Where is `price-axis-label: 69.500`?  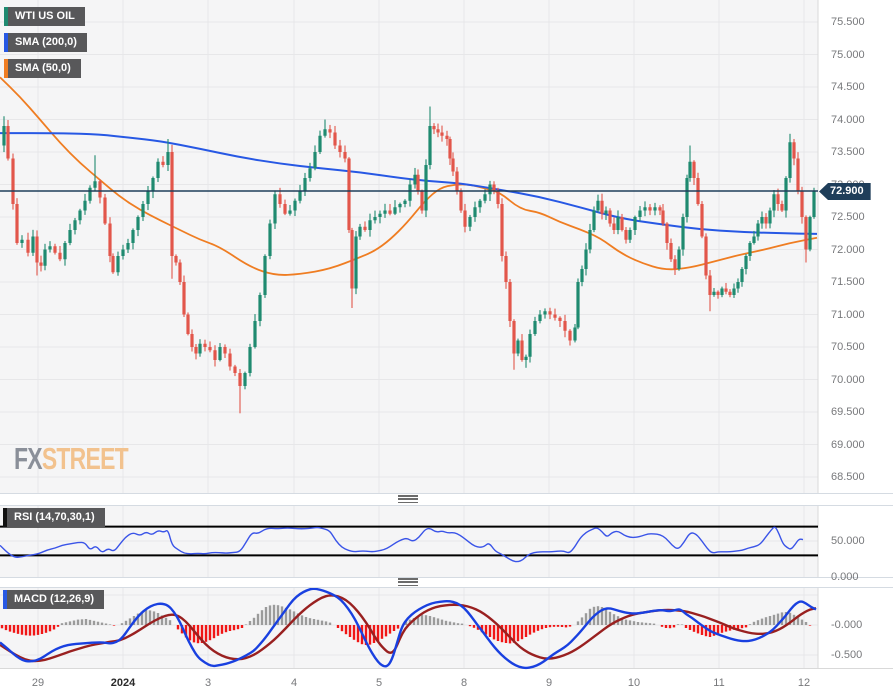
price-axis-label: 69.500 is located at coordinates (848, 412).